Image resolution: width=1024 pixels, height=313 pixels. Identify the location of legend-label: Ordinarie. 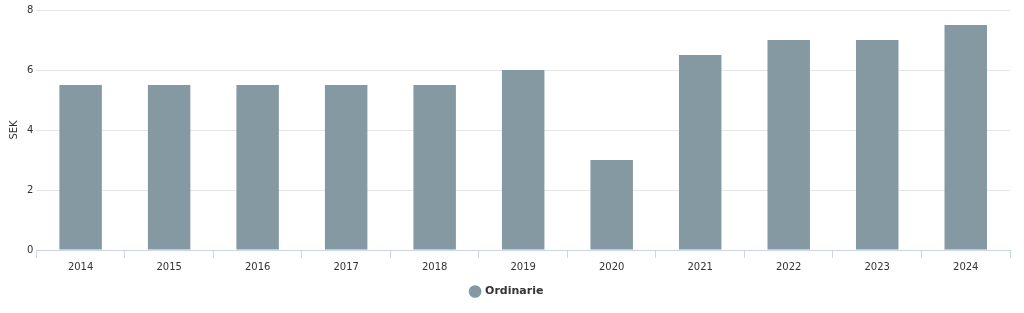
(514, 291).